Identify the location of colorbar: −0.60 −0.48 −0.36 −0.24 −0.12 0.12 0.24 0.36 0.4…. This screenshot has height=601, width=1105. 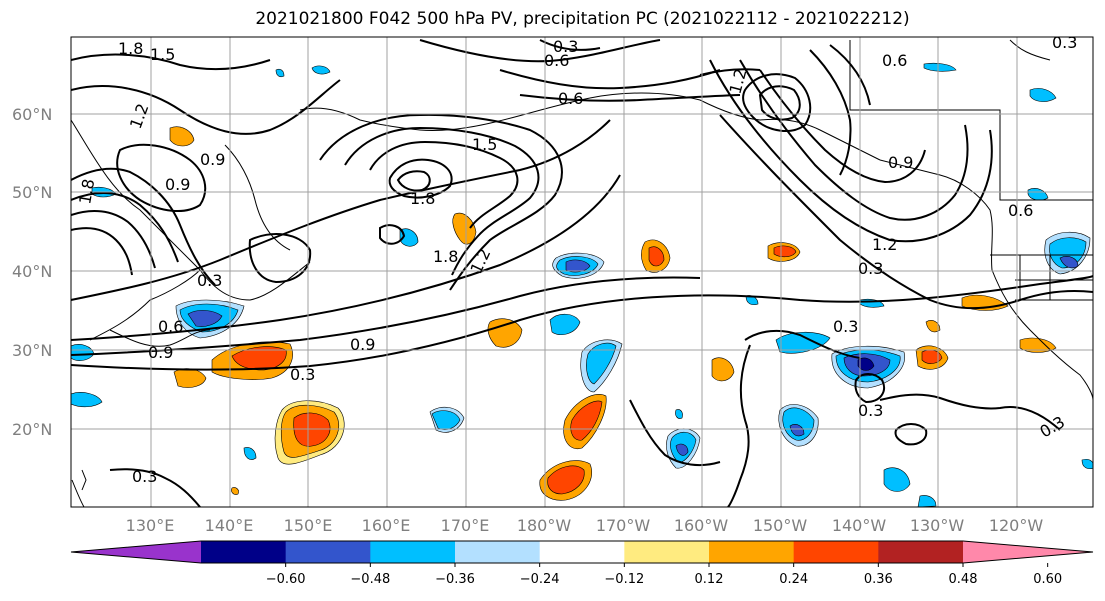
(582, 563).